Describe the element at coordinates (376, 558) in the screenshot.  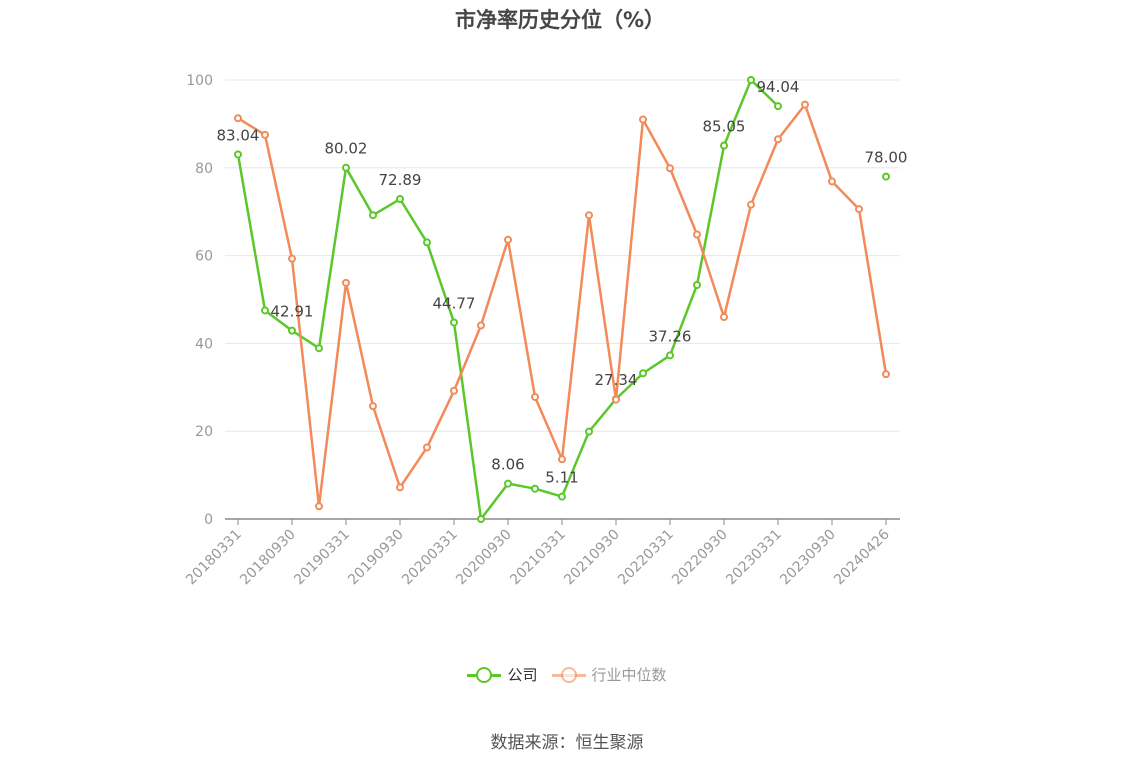
I see `x-tick-label: 20190930` at that location.